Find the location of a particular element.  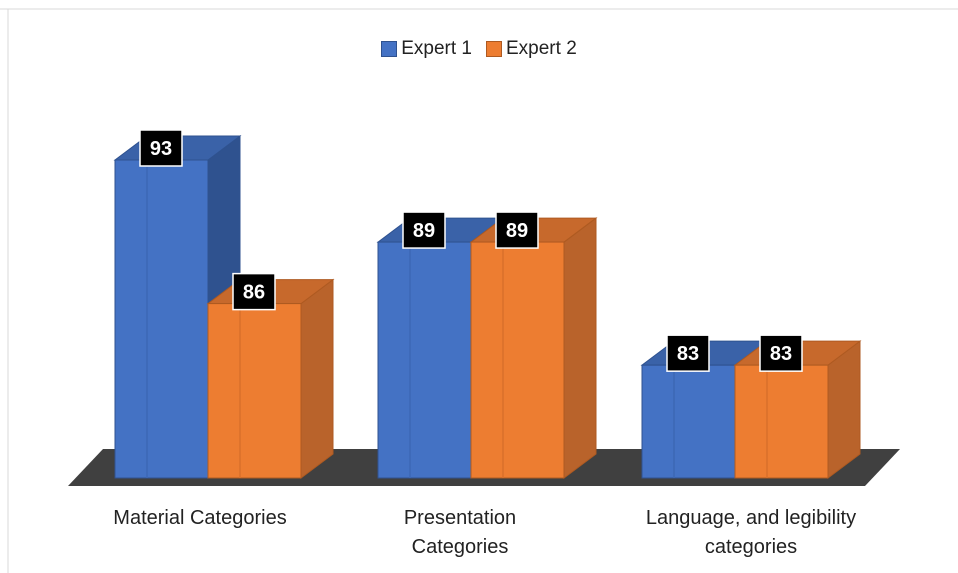

data-label-text: 86 is located at coordinates (254, 293).